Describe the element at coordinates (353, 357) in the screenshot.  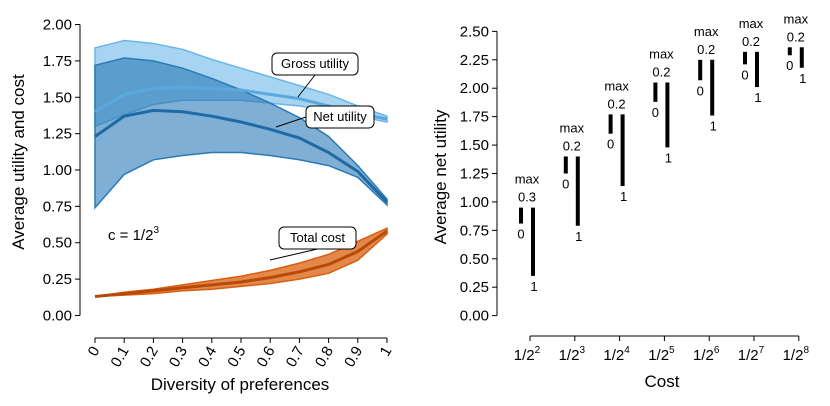
I see `left-x-tick-label: 0.9` at that location.